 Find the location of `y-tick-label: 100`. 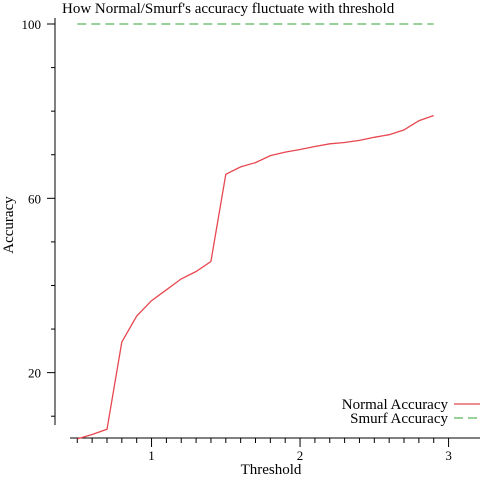

y-tick-label: 100 is located at coordinates (32, 24).